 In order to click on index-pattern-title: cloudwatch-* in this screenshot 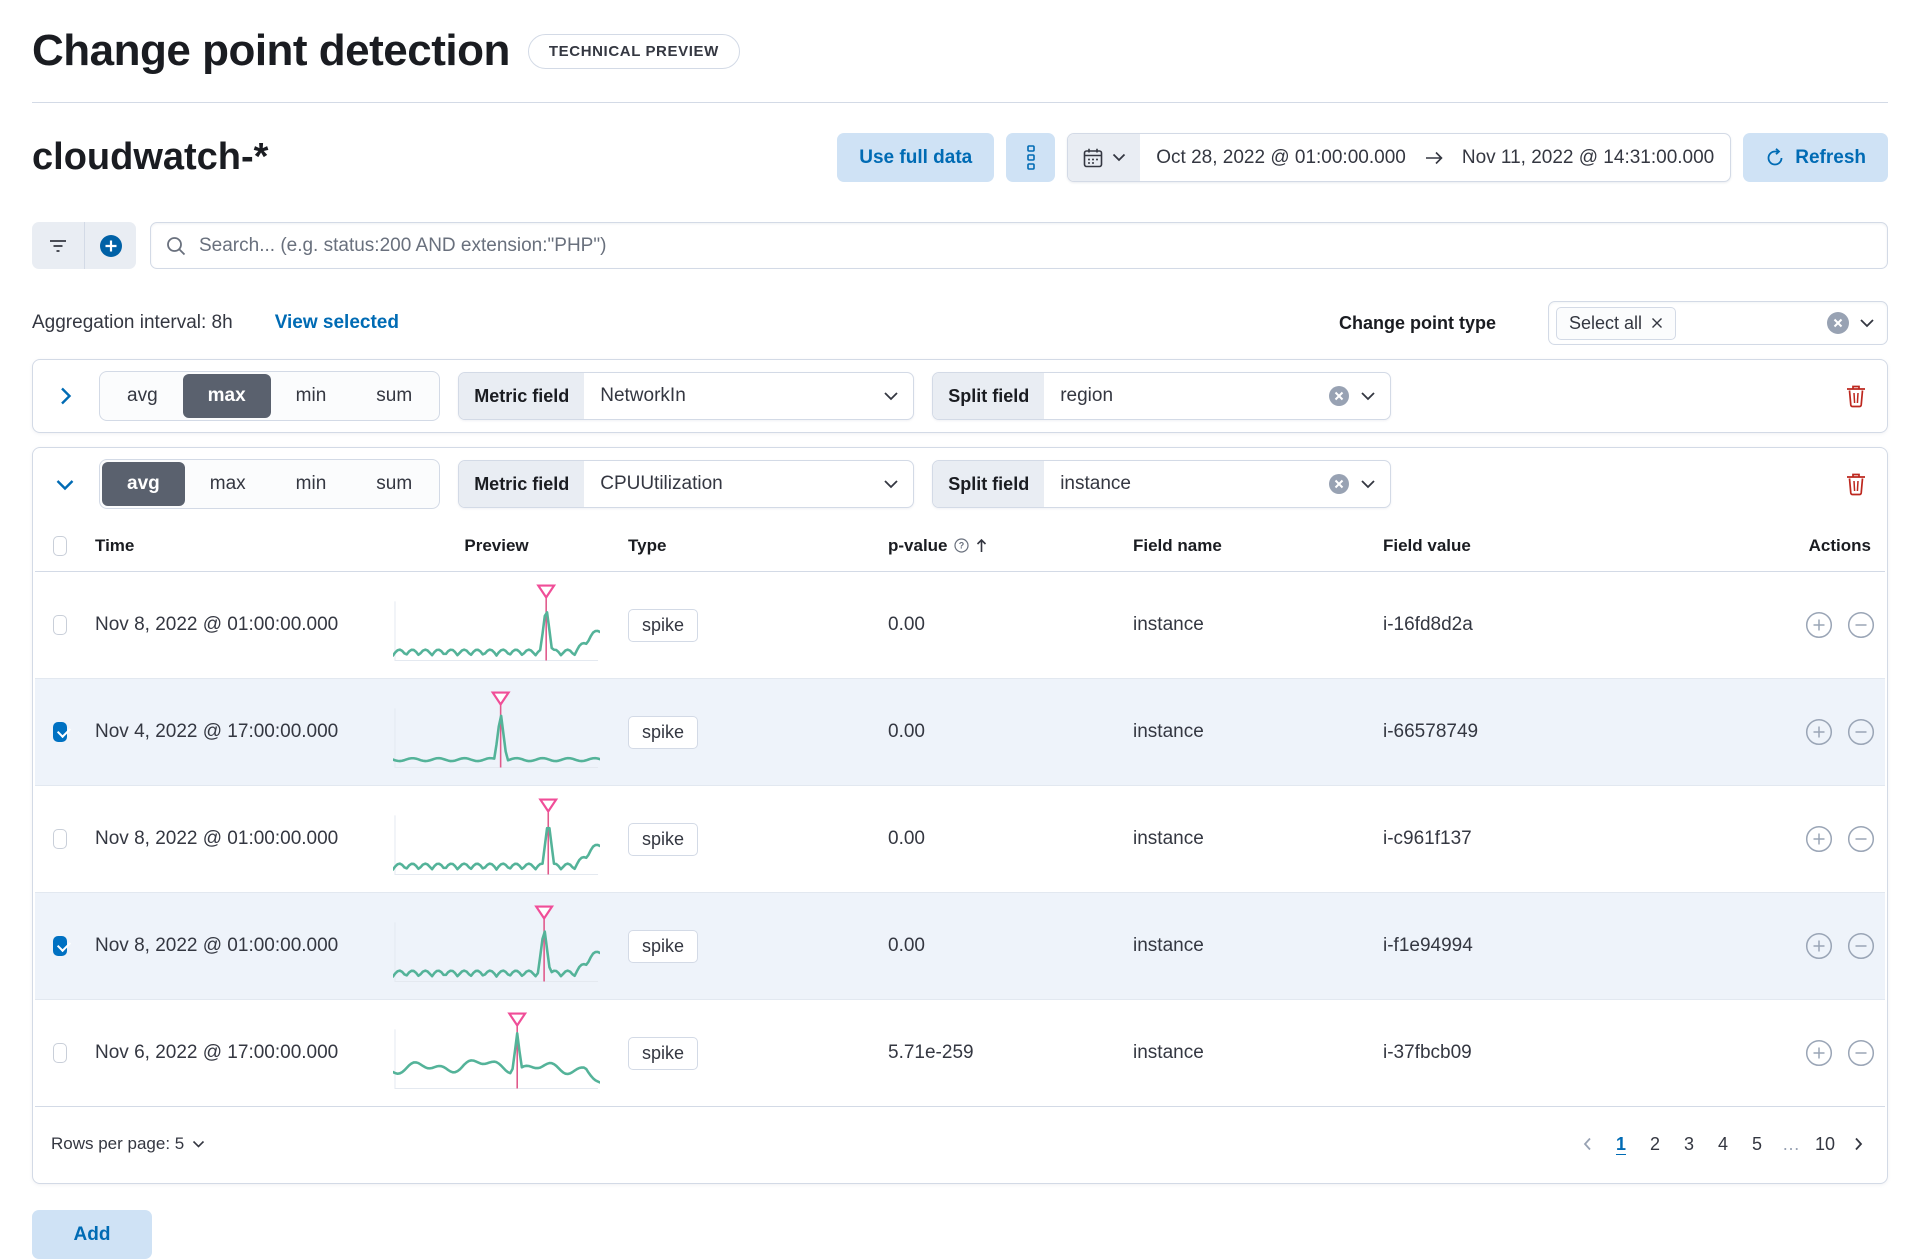, I will do `click(150, 157)`.